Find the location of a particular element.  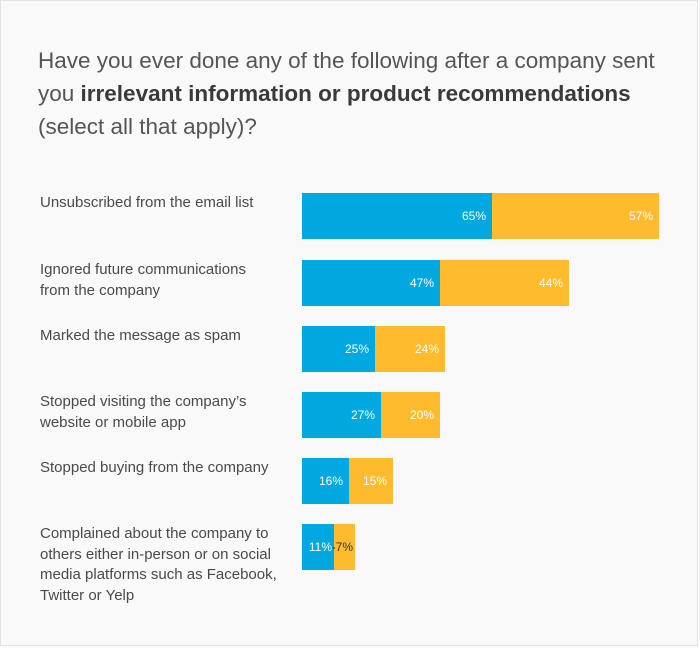

bar-row: 27% 20% is located at coordinates (371, 415).